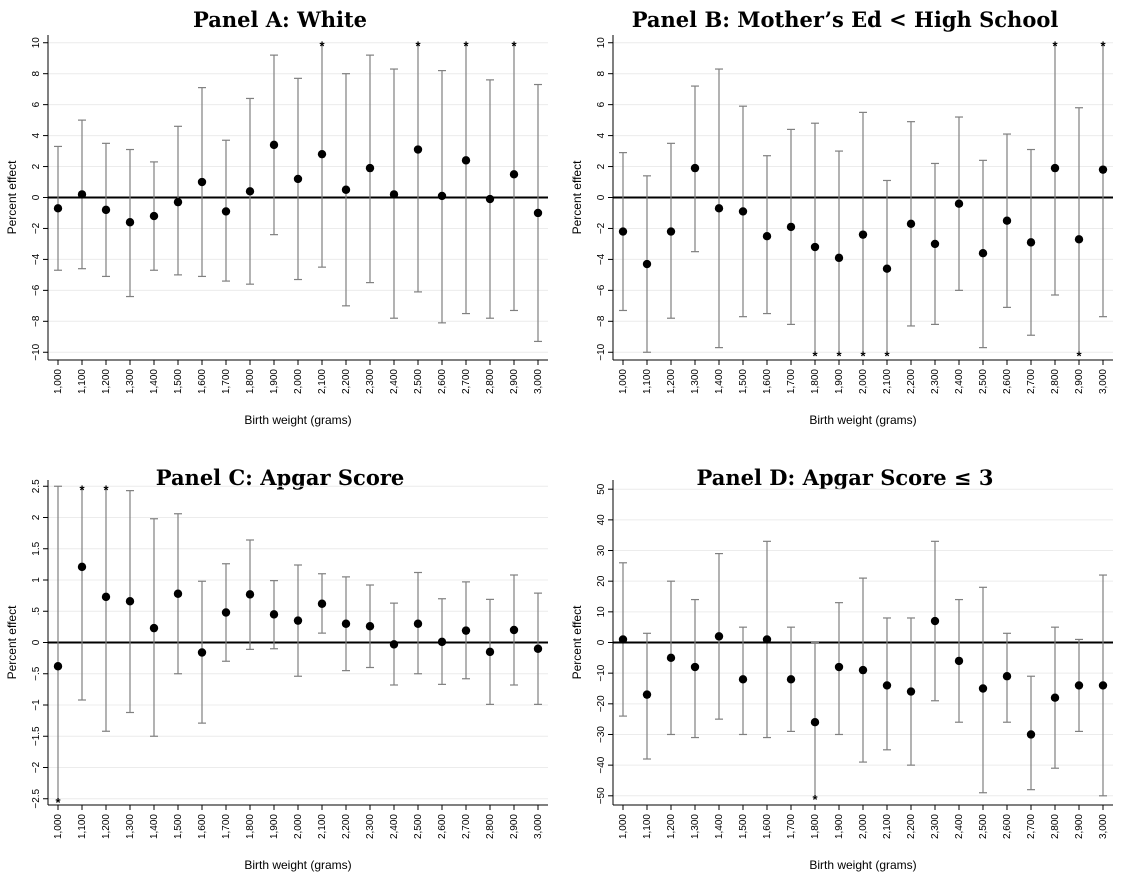 The image size is (1129, 890). What do you see at coordinates (36, 611) in the screenshot?
I see `y-tick-label: .5` at bounding box center [36, 611].